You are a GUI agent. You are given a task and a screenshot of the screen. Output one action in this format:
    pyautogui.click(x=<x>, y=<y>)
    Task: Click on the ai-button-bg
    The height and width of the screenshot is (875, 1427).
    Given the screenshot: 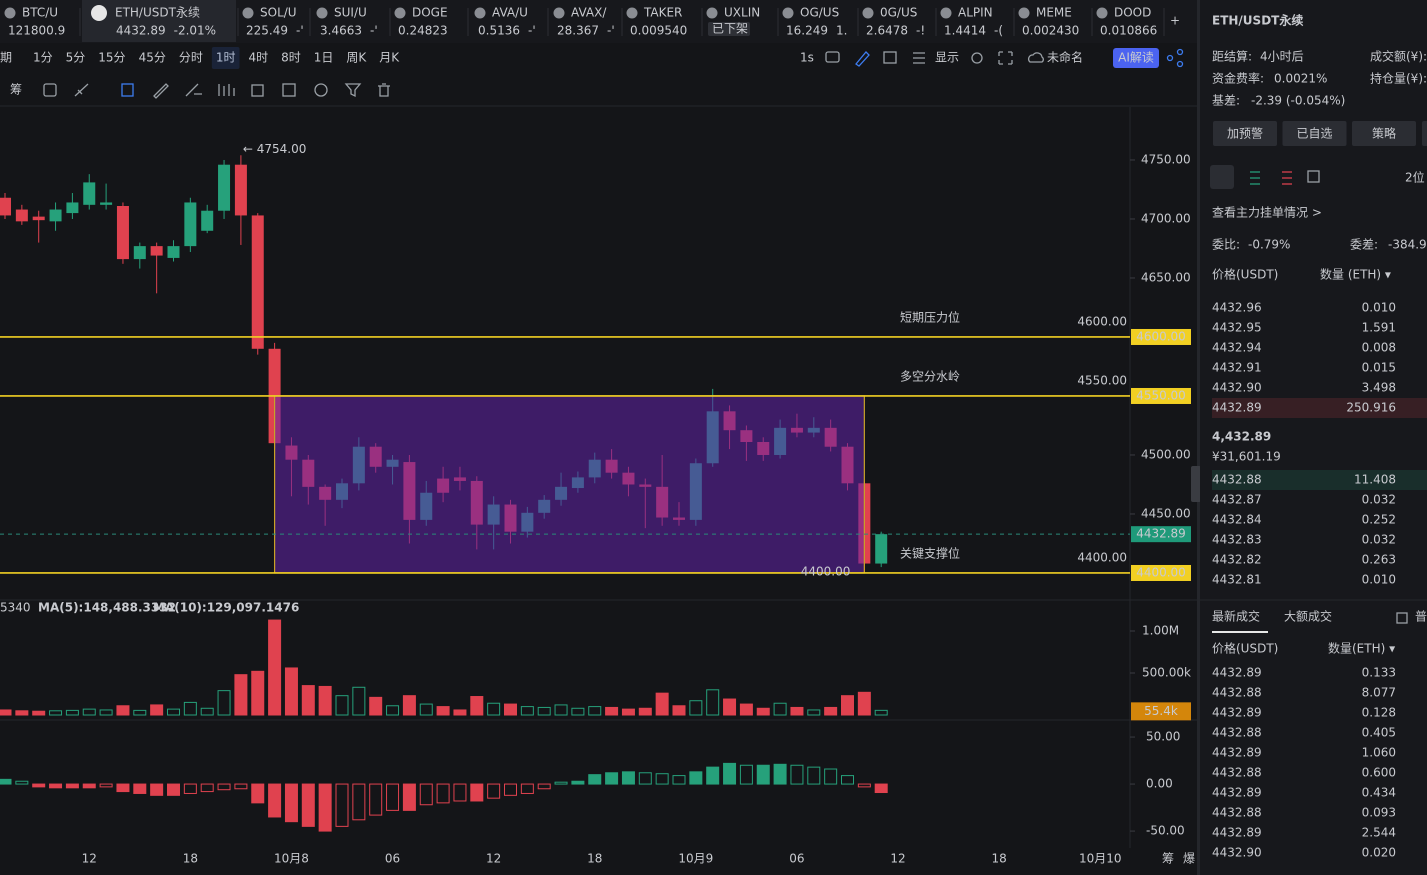 What is the action you would take?
    pyautogui.click(x=1136, y=58)
    